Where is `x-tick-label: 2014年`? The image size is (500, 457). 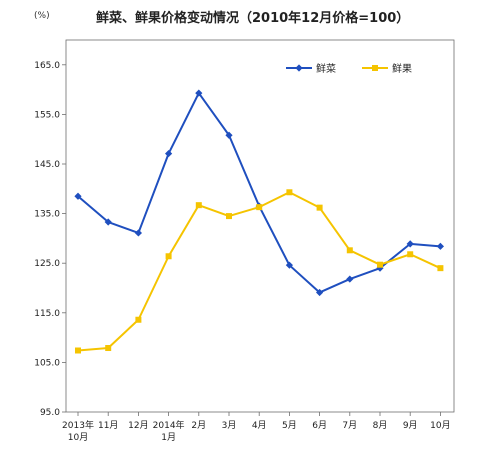 x-tick-label: 2014年 is located at coordinates (169, 425).